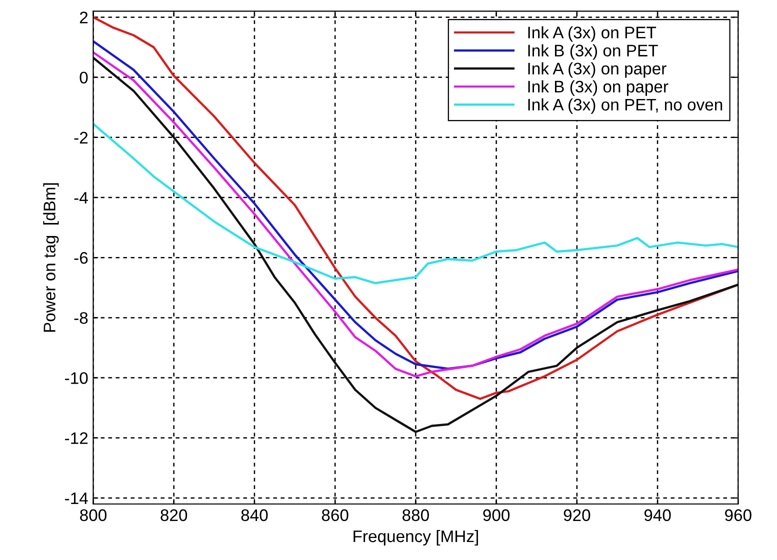  Describe the element at coordinates (593, 52) in the screenshot. I see `legend-label: Ink B (3x) on PET` at that location.